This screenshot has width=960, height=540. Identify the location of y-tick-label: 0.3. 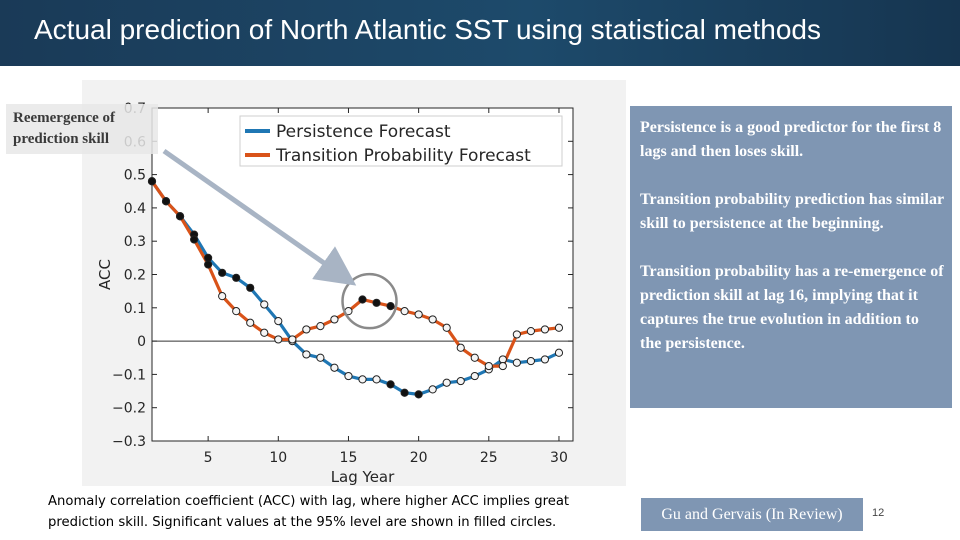
(135, 242).